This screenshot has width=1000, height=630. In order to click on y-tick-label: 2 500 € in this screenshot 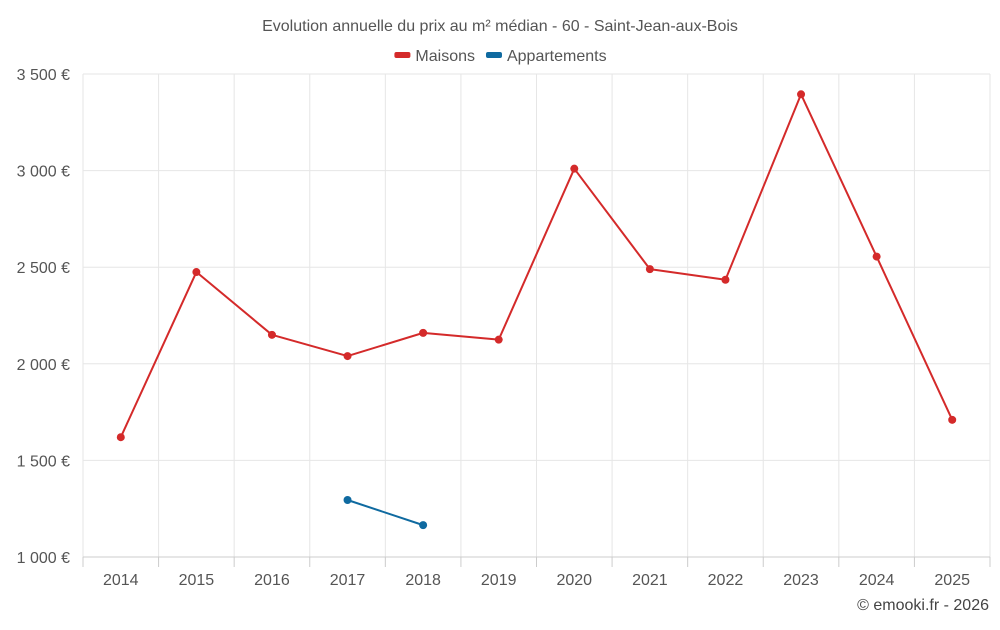, I will do `click(43, 268)`.